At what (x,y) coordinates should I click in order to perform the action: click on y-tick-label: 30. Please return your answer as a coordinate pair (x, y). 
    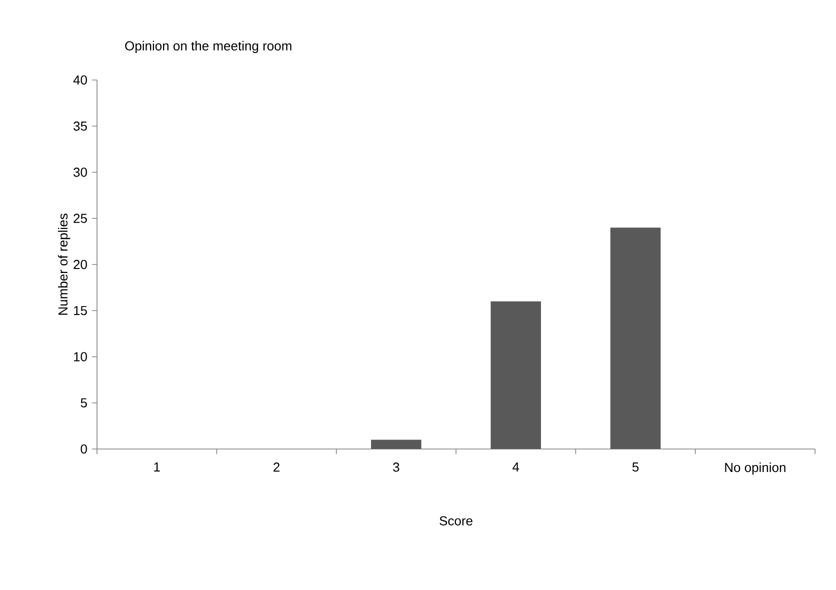
    Looking at the image, I should click on (80, 172).